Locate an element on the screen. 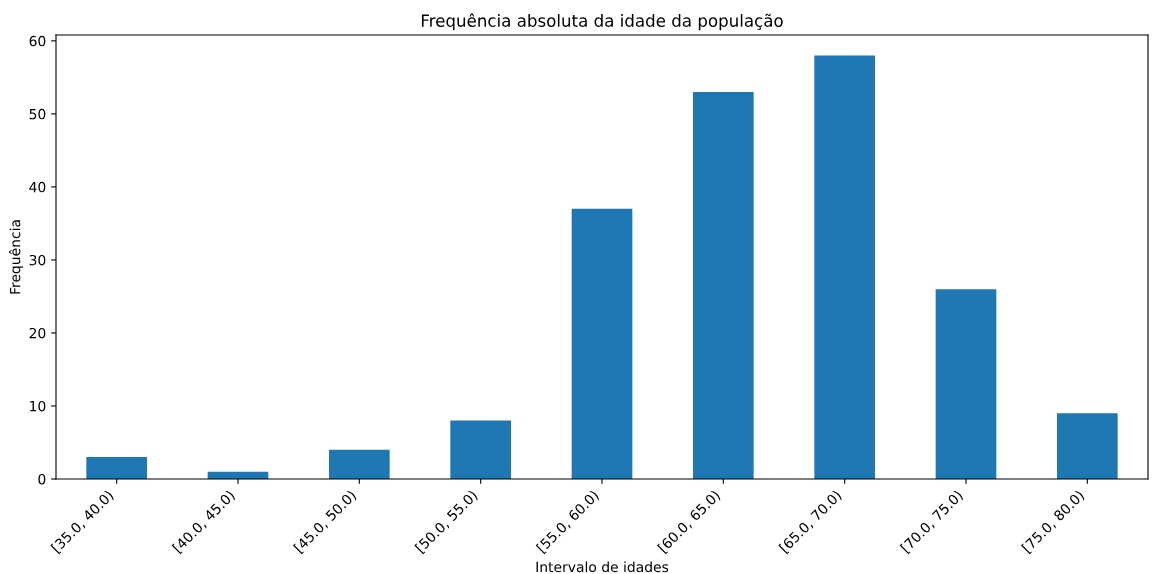  y-tick-label: 50 is located at coordinates (37, 114).